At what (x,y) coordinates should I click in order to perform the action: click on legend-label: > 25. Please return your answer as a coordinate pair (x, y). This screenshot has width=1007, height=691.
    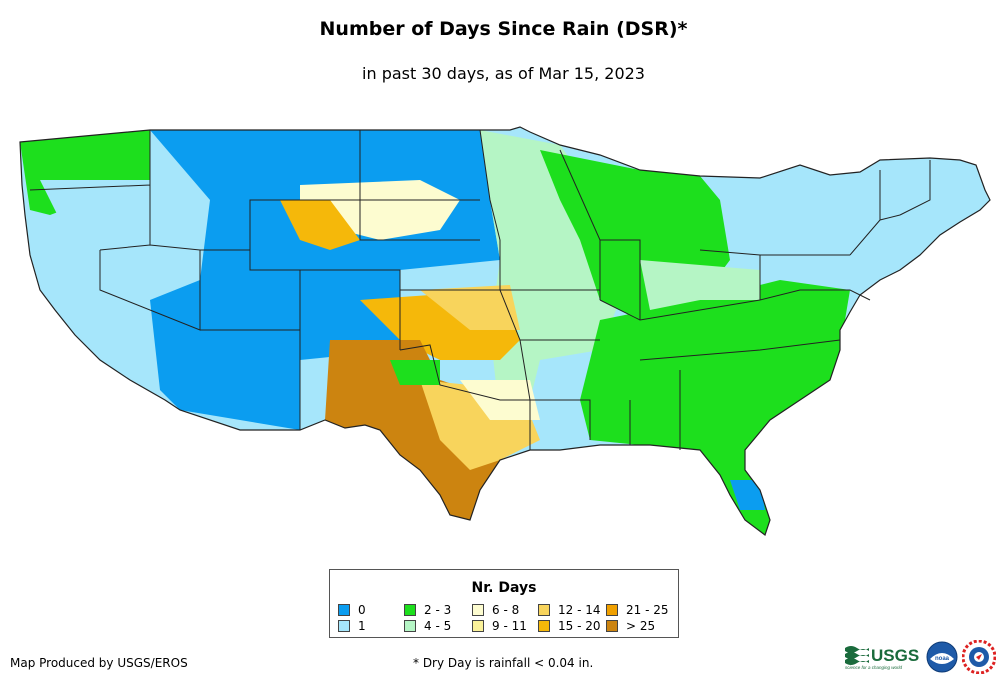
    Looking at the image, I should click on (641, 626).